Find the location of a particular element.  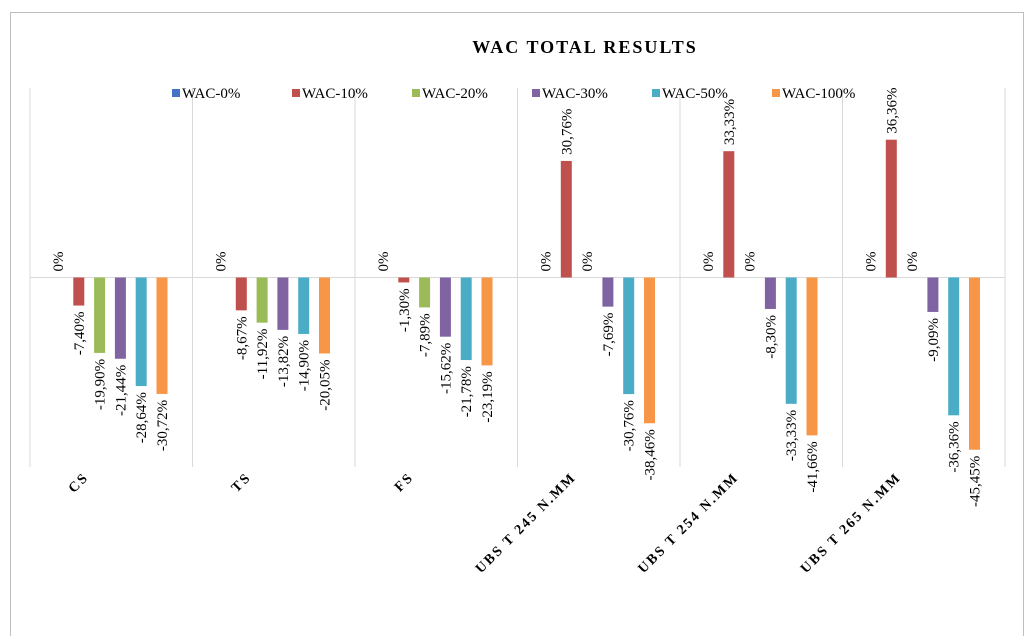

legend-label: WAC-100% is located at coordinates (818, 94).